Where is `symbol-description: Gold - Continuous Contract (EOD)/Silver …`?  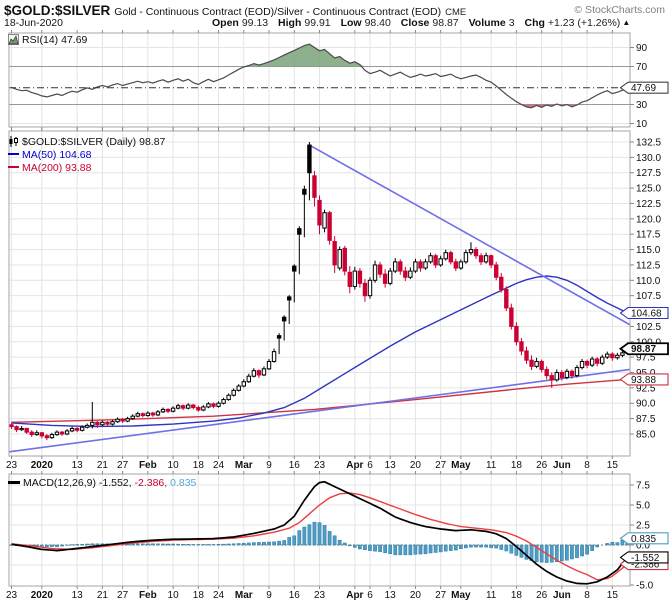 symbol-description: Gold - Continuous Contract (EOD)/Silver … is located at coordinates (278, 12).